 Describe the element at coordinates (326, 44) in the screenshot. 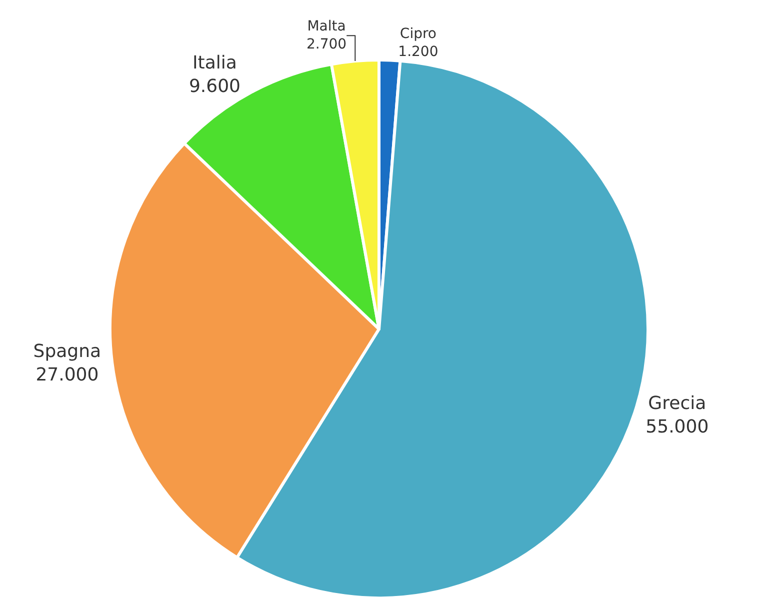

I see `data-label: 2.700` at that location.